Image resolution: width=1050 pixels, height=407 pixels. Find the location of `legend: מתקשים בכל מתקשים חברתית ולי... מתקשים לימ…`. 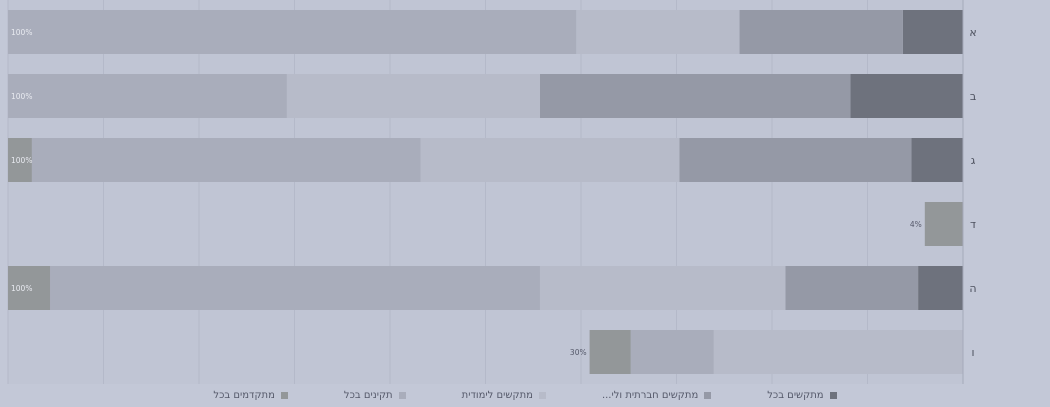

legend: מתקשים בכל מתקשים חברתית ולי... מתקשים לימ… is located at coordinates (525, 395).